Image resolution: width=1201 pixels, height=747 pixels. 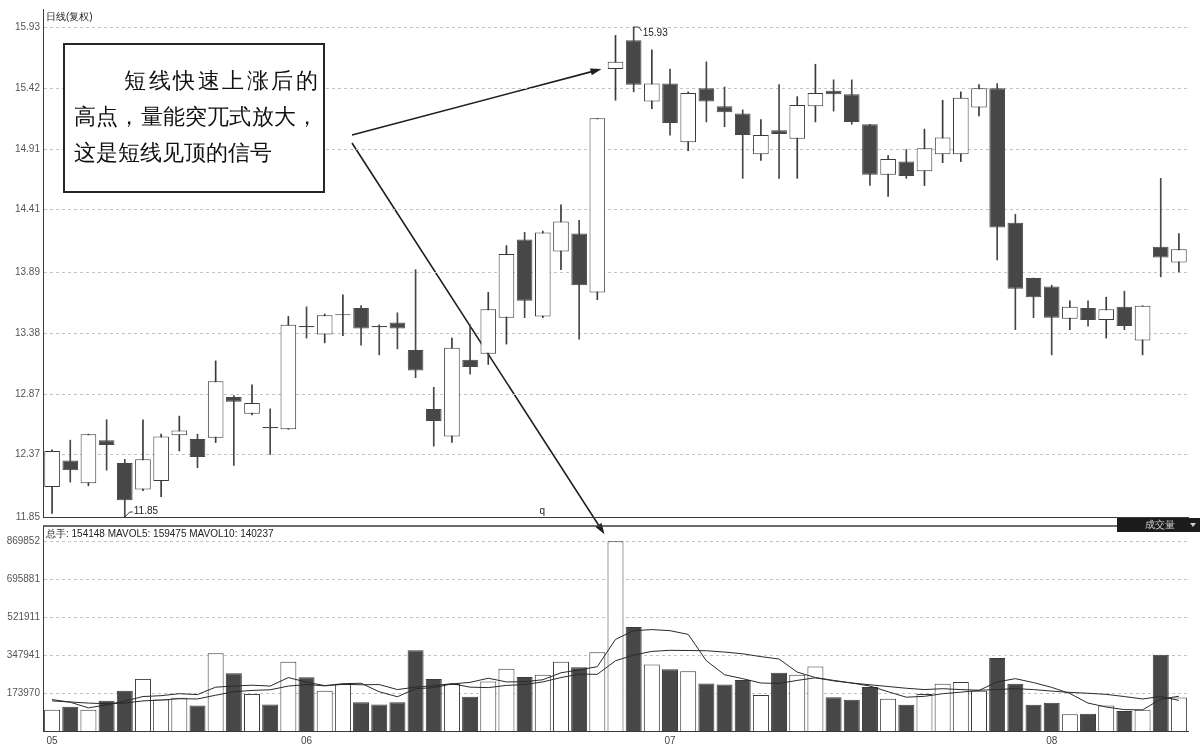 What do you see at coordinates (27, 394) in the screenshot?
I see `y-tick-label: 12.87` at bounding box center [27, 394].